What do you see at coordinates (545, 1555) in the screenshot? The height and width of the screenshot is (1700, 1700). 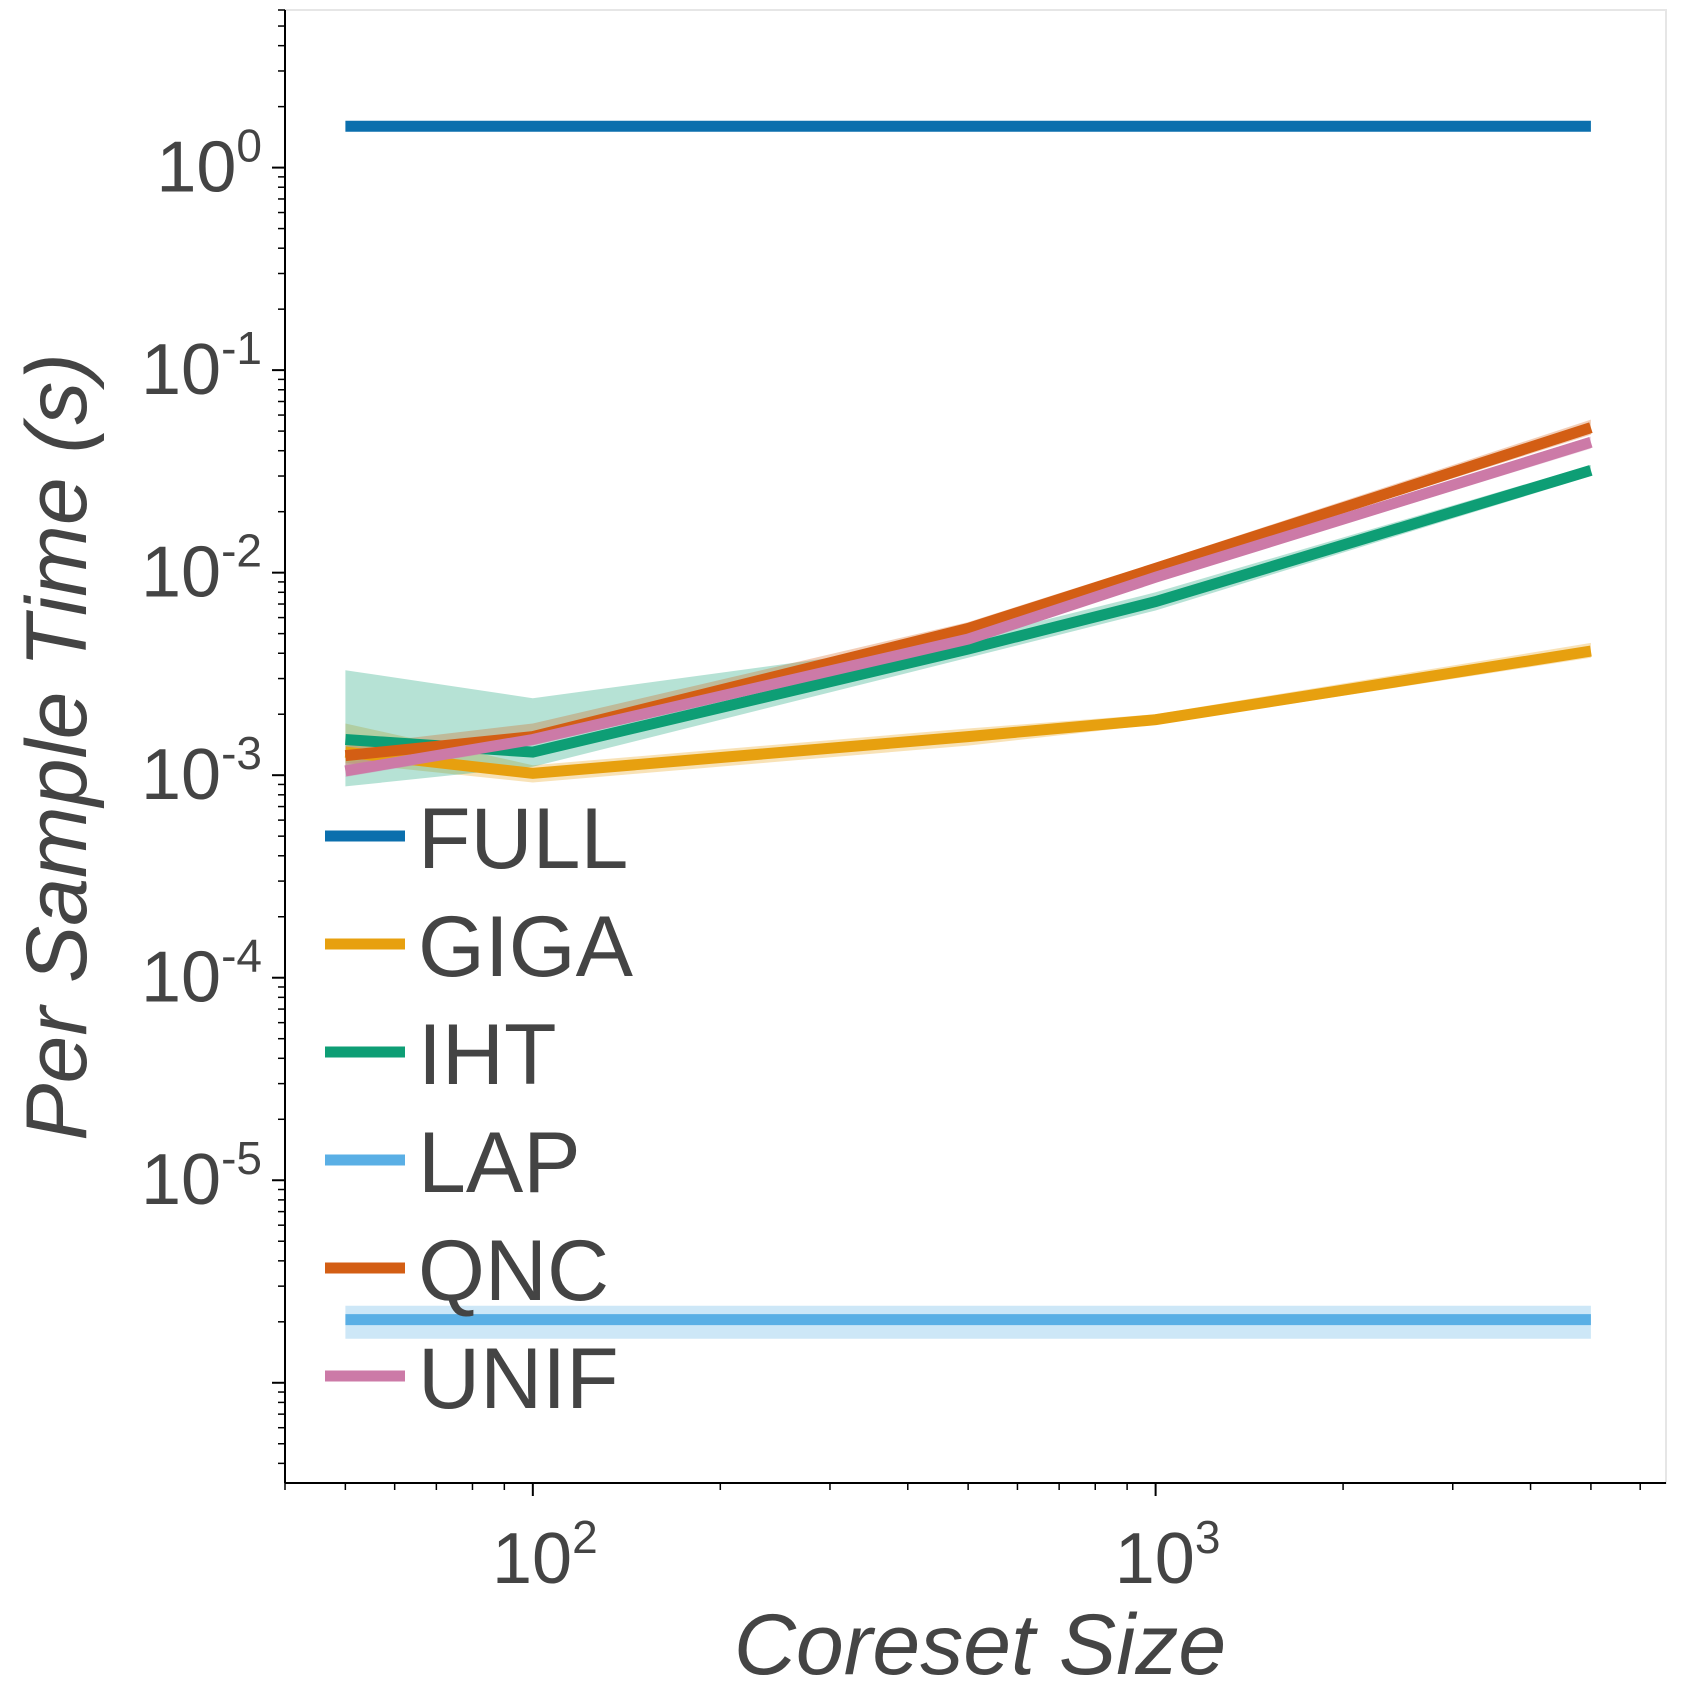 I see `x-tick-label: 10²` at bounding box center [545, 1555].